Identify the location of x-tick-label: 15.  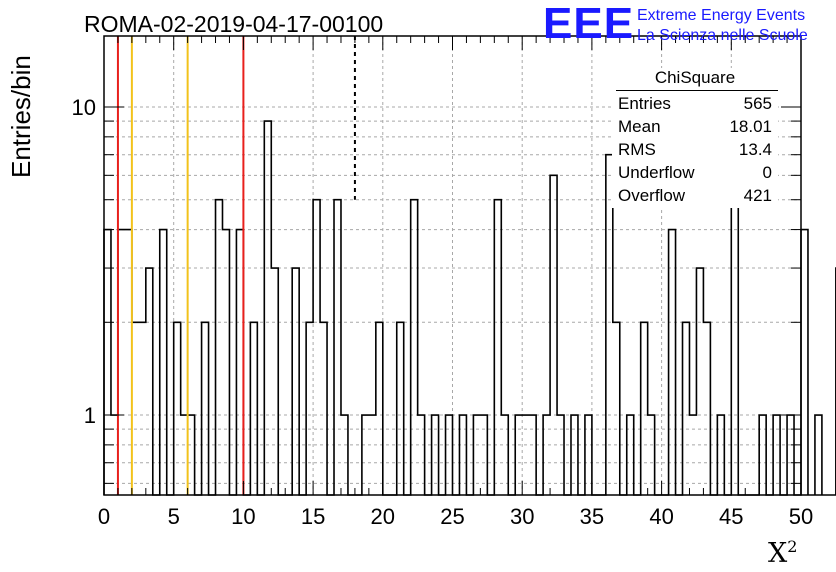
(313, 516).